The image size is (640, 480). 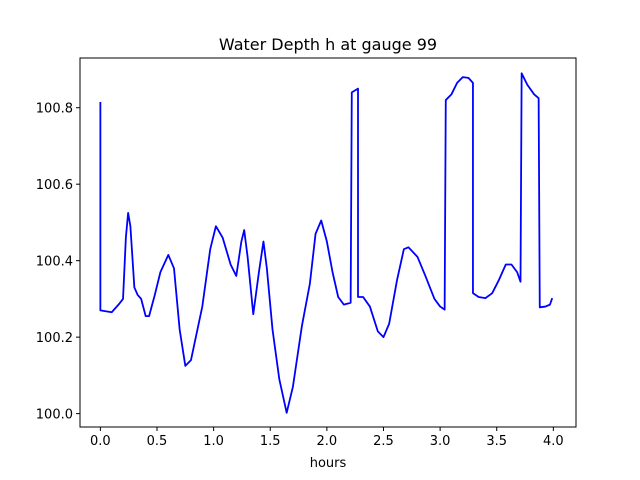 What do you see at coordinates (328, 463) in the screenshot?
I see `x-axis-label: hours` at bounding box center [328, 463].